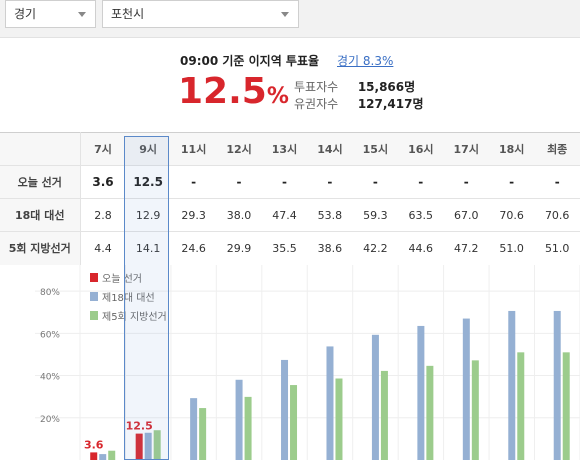  What do you see at coordinates (330, 149) in the screenshot?
I see `col-14: 14시` at bounding box center [330, 149].